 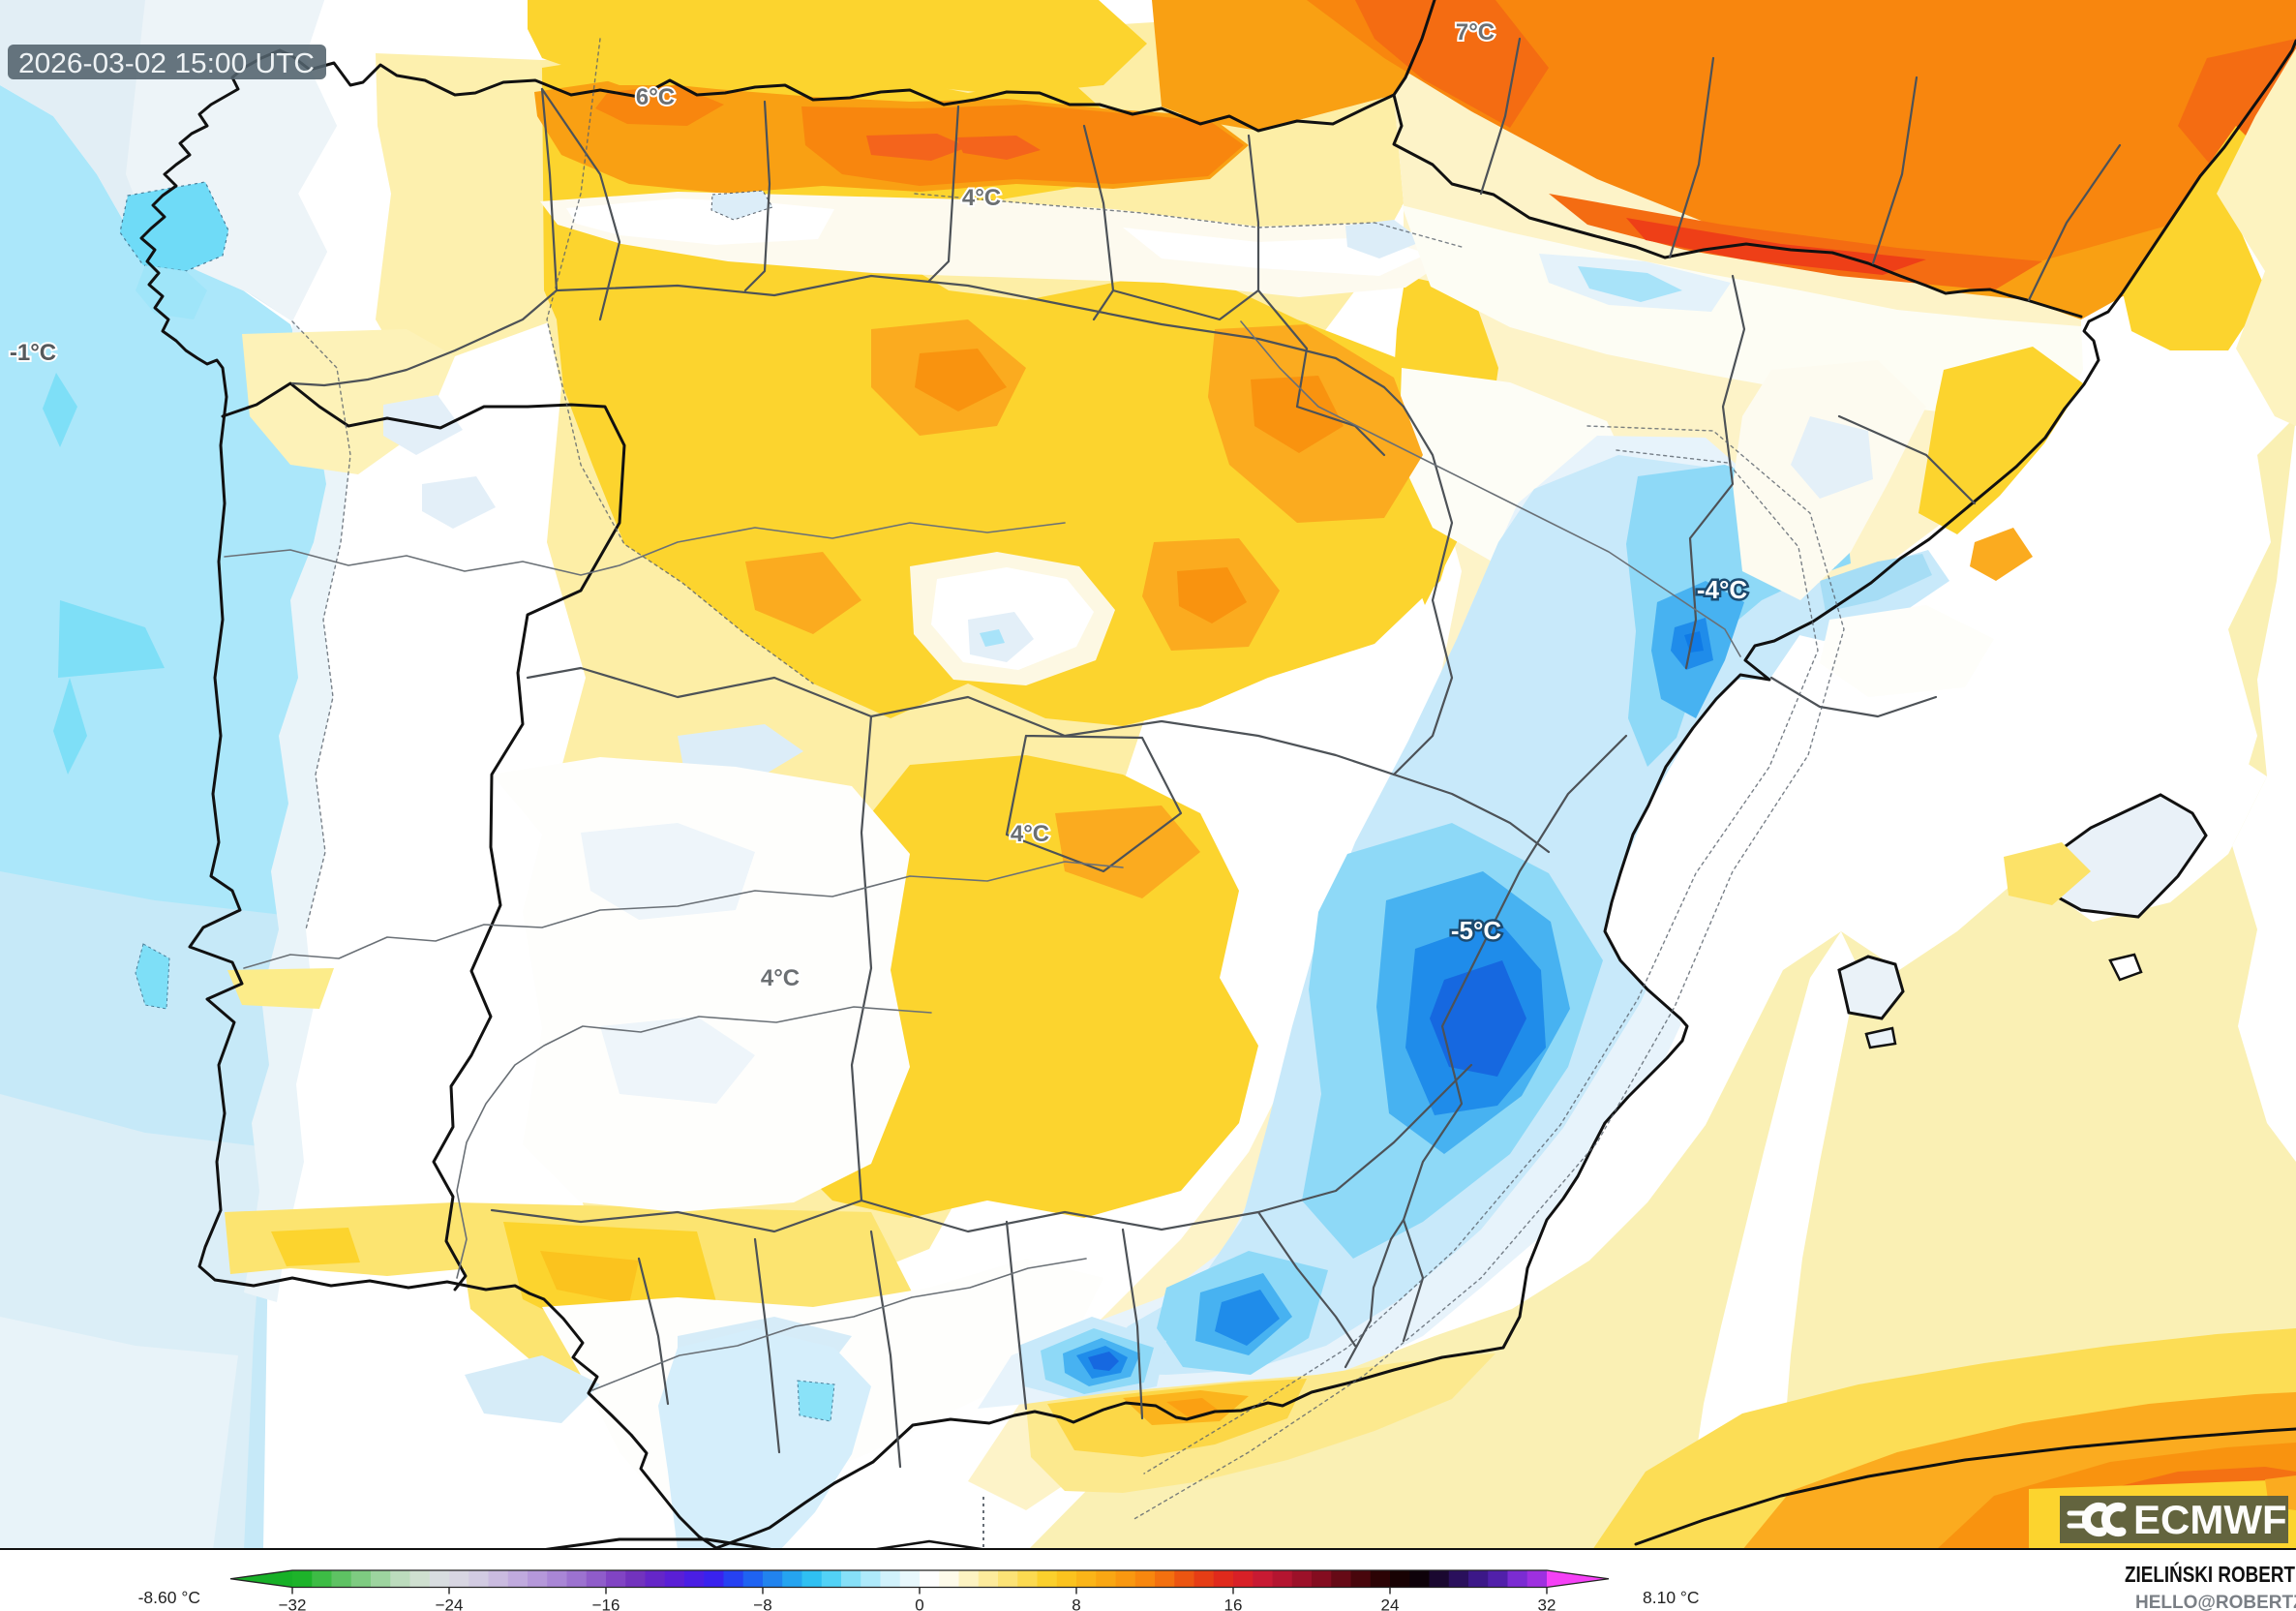 What do you see at coordinates (167, 63) in the screenshot?
I see `svg-text: 2026-03-02 15:00 UTC` at bounding box center [167, 63].